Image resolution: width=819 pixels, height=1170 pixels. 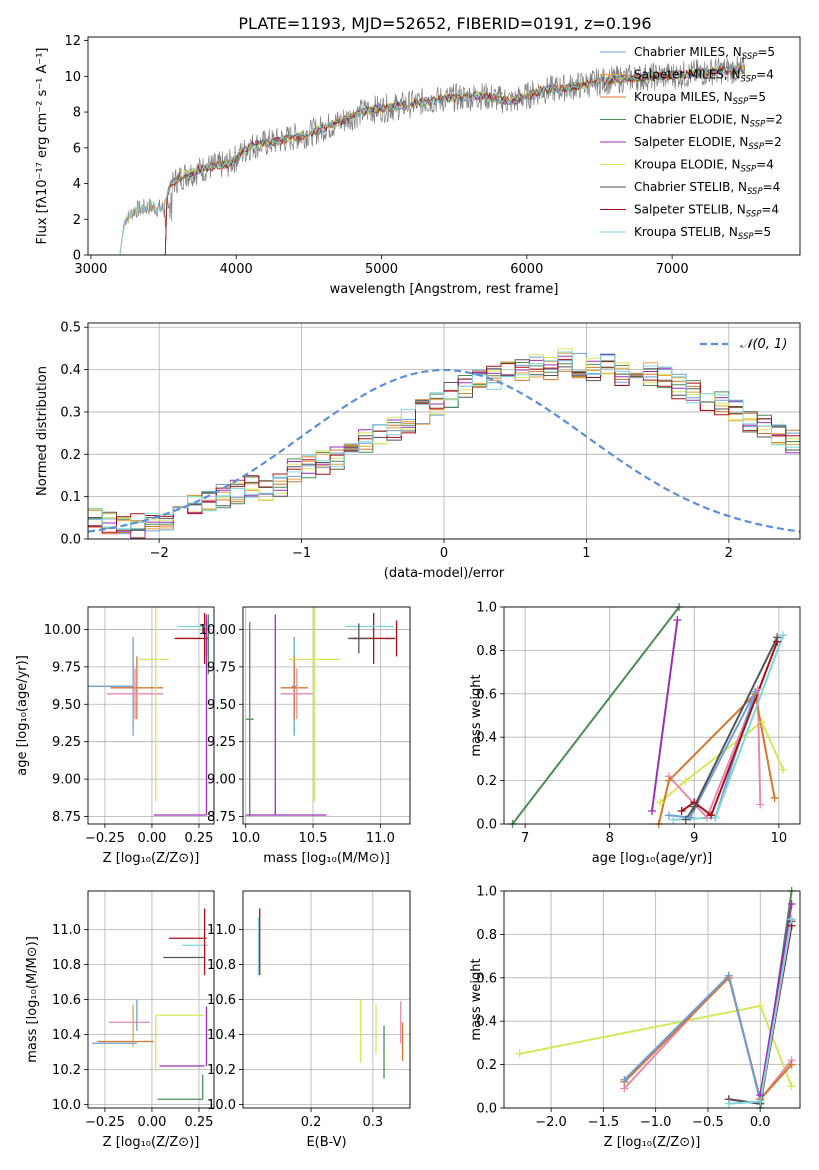 What do you see at coordinates (652, 1142) in the screenshot?
I see `x-axis-label: Z [log₁₀(Z/Z⊙)]` at bounding box center [652, 1142].